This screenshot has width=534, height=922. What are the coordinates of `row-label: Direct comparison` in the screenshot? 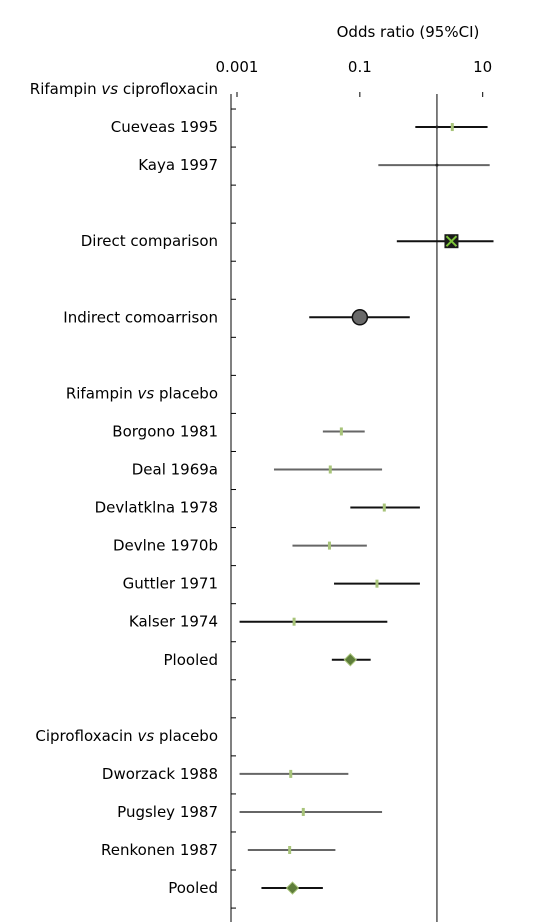 It's located at (149, 241).